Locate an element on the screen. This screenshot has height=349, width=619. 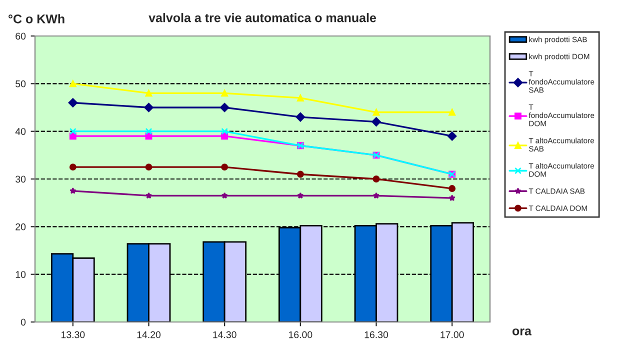
chart-title: valvola a tre vie automatica o manuale is located at coordinates (262, 17).